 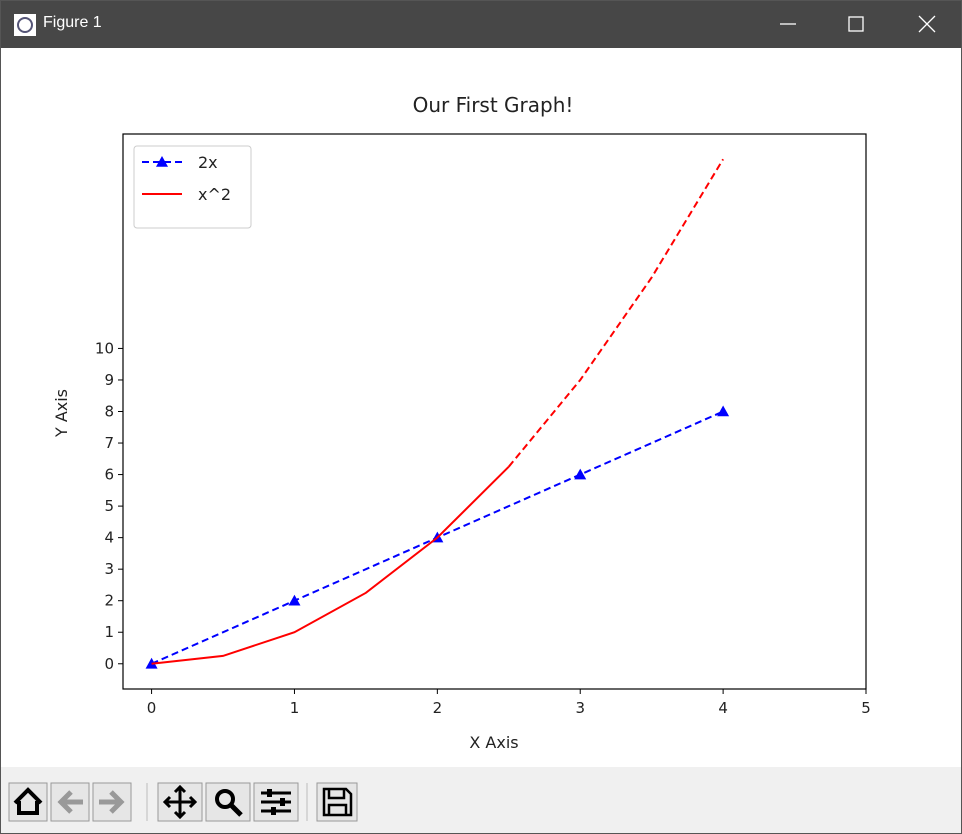 What do you see at coordinates (866, 708) in the screenshot?
I see `x-tick-label: 5` at bounding box center [866, 708].